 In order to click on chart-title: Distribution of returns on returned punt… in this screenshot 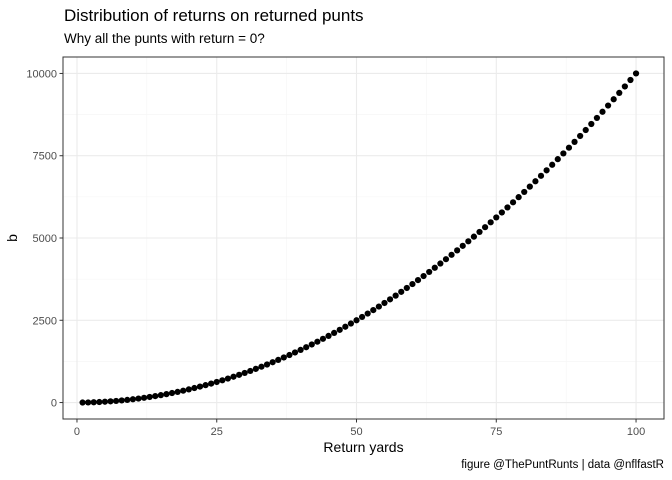, I will do `click(214, 15)`.